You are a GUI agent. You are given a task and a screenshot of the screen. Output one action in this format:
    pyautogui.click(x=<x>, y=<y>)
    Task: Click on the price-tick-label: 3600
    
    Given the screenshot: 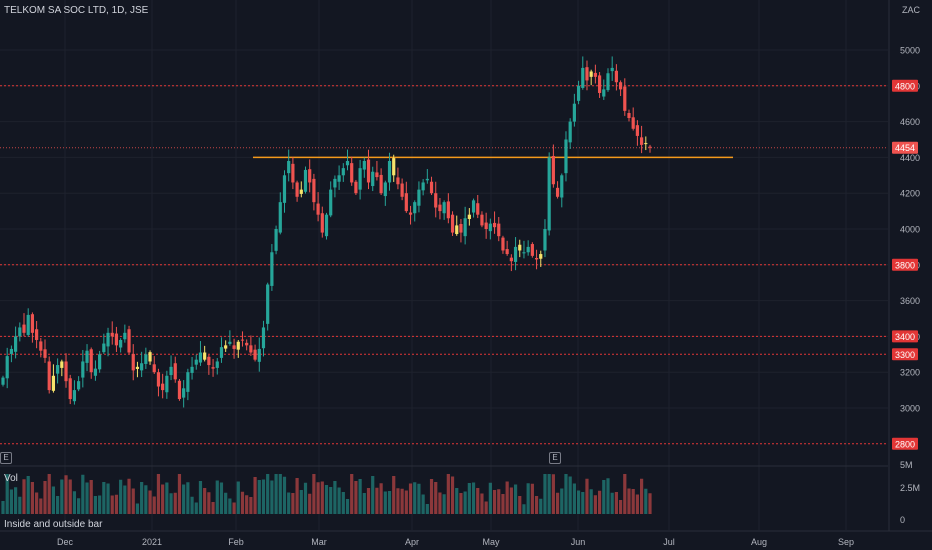 What is the action you would take?
    pyautogui.click(x=910, y=301)
    